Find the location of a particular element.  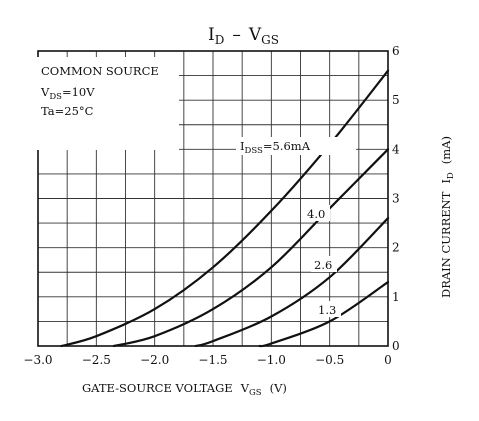

x-tick-label: −0.5 is located at coordinates (329, 360).